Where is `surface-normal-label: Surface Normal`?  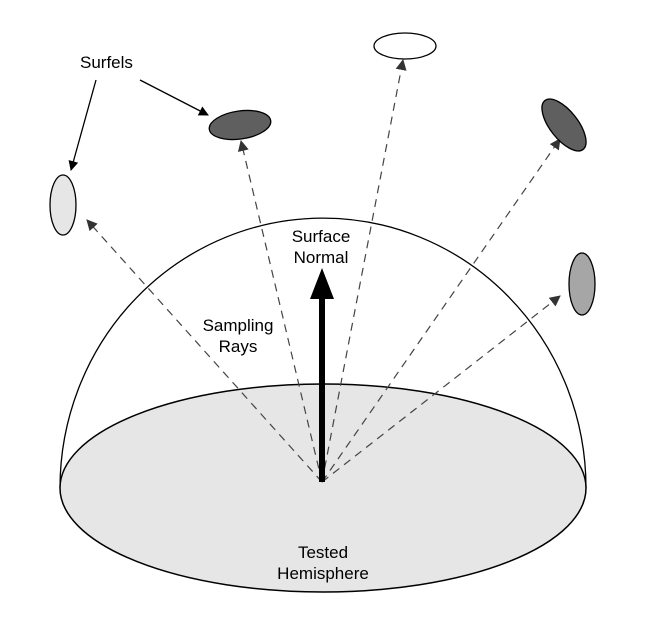
surface-normal-label: Surface Normal is located at coordinates (321, 247).